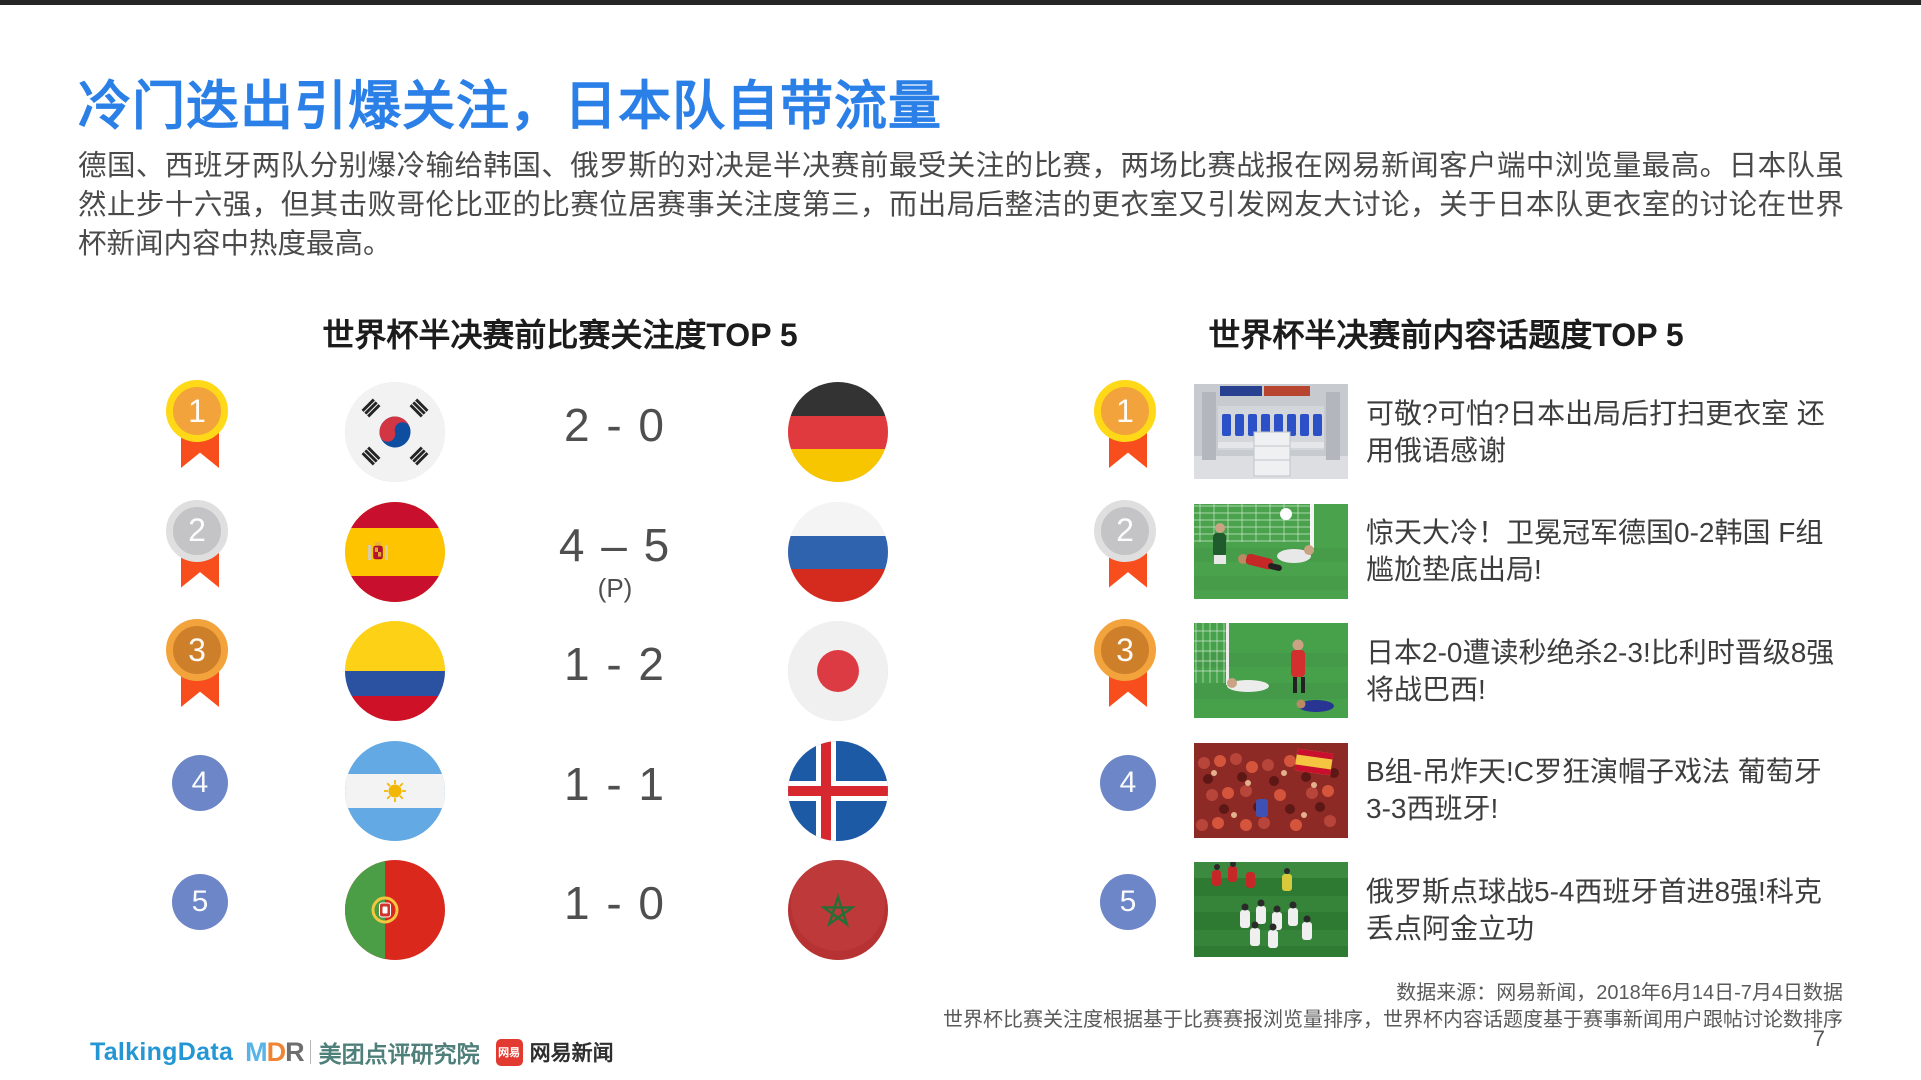  I want to click on news-title: B组-吊炸天!C罗狂演帽子戏法 葡萄牙3-3西班牙!, so click(1594, 790).